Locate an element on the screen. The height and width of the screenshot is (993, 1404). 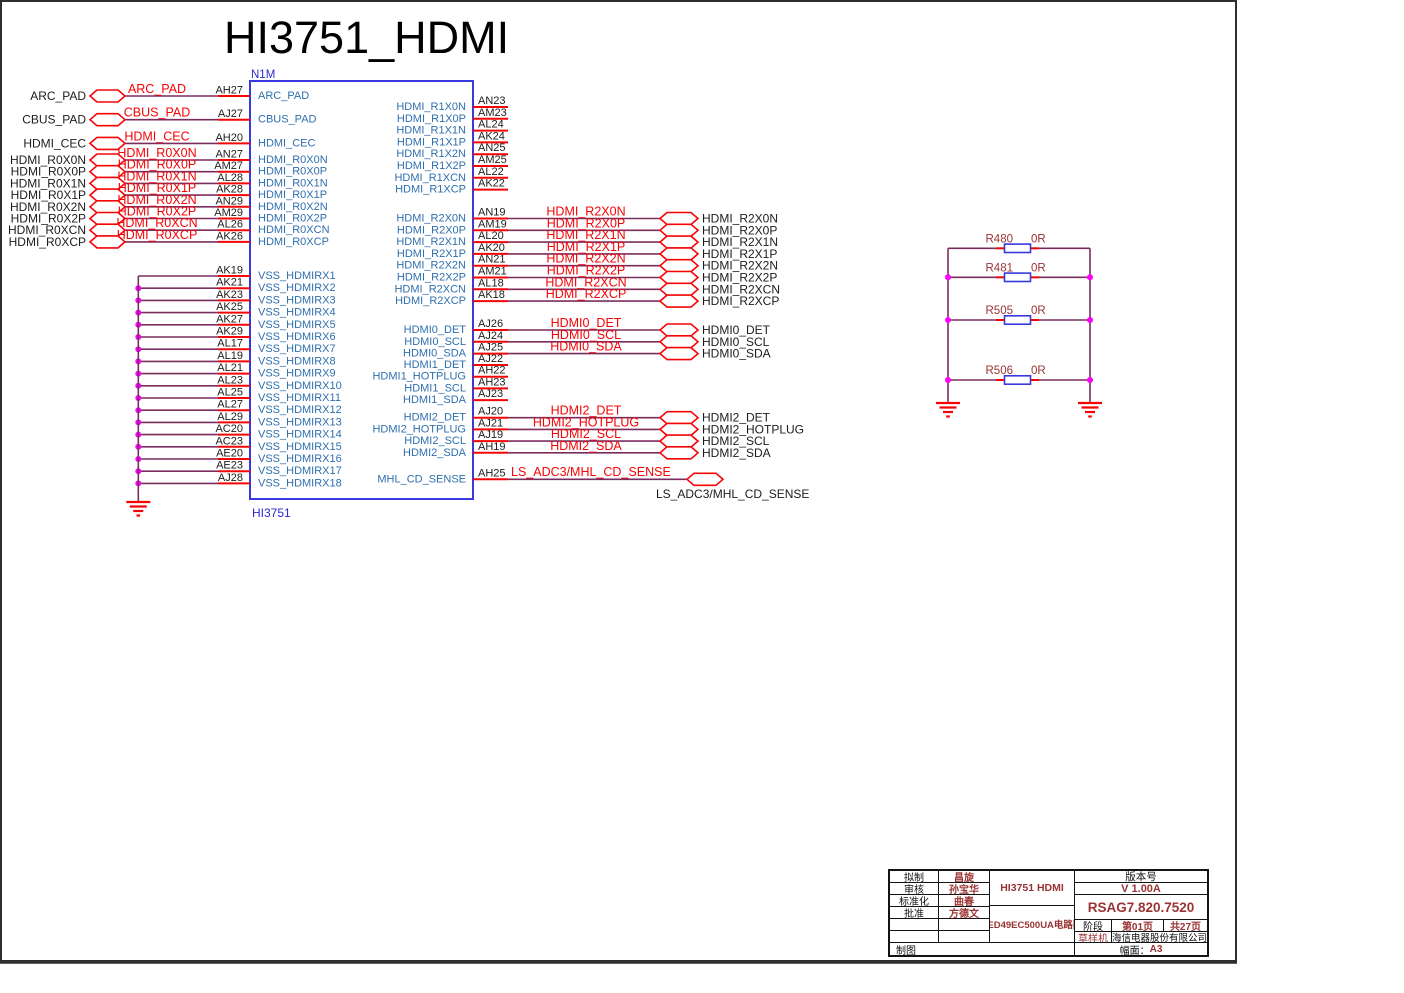
pin-number: AK23 is located at coordinates (229, 295).